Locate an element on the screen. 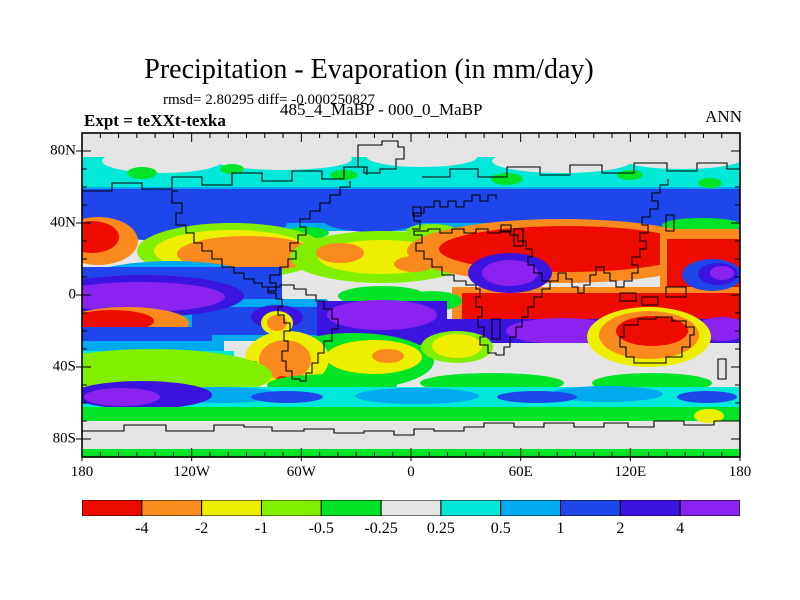 The width and height of the screenshot is (800, 600). colorbar is located at coordinates (411, 508).